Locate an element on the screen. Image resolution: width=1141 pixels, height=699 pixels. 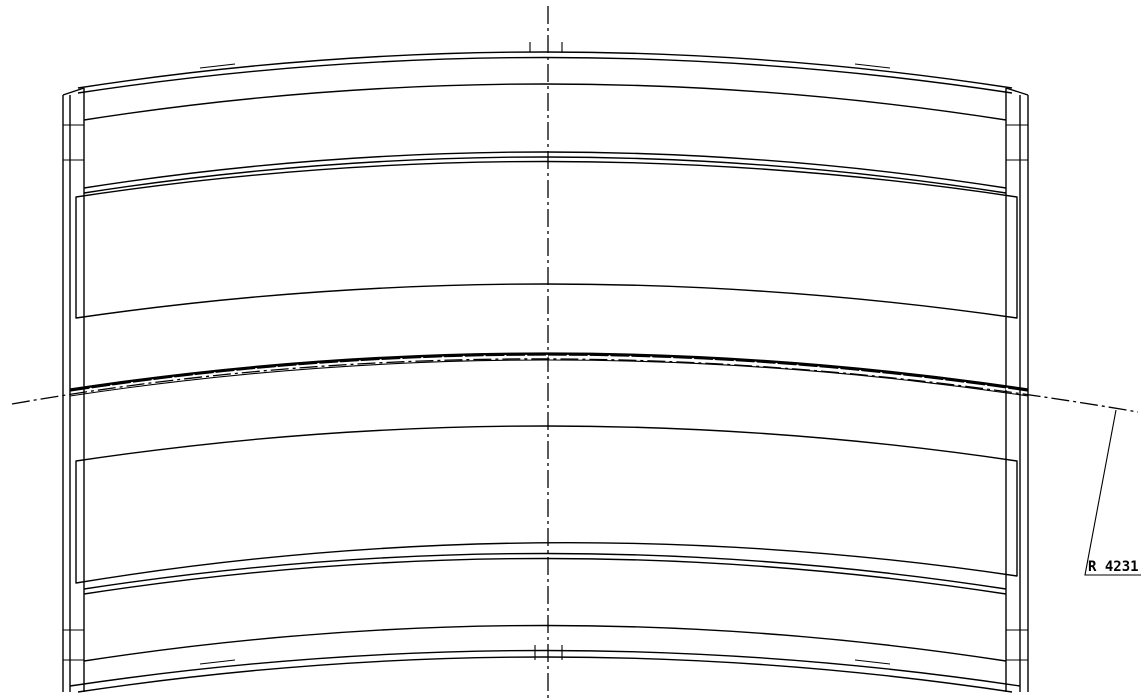
center-seam-arc-lower is located at coordinates (549, 378).